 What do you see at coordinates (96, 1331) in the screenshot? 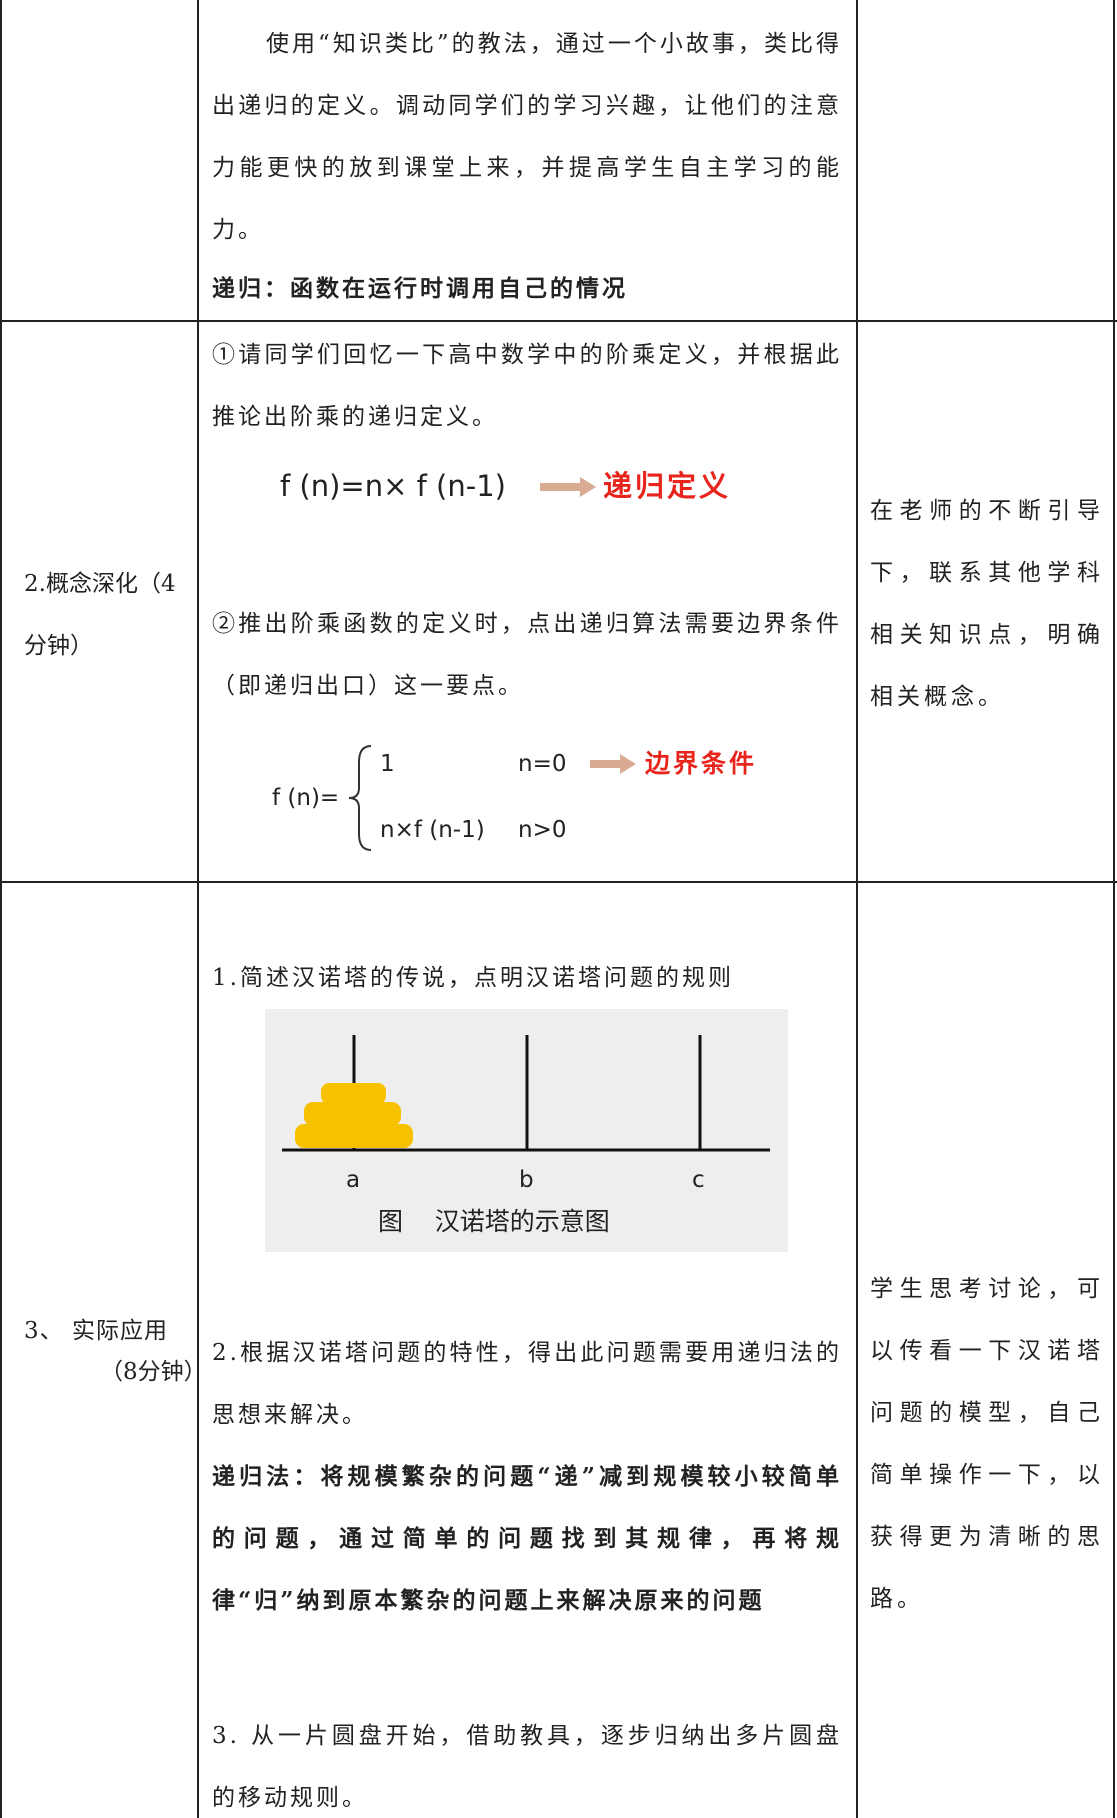
I see `stage: 3、 实际应用` at bounding box center [96, 1331].